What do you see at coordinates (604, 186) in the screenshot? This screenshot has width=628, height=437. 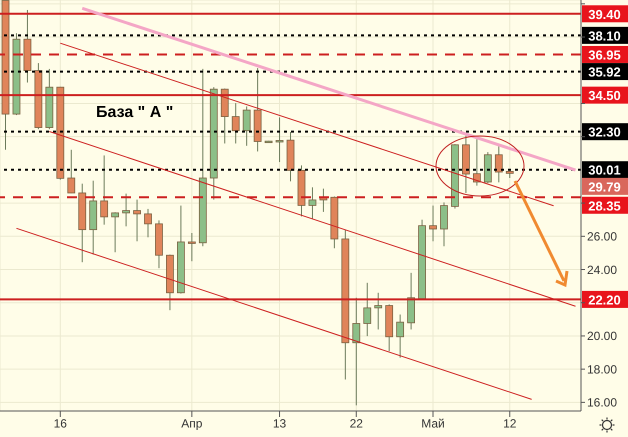 I see `text: 29.79` at bounding box center [604, 186].